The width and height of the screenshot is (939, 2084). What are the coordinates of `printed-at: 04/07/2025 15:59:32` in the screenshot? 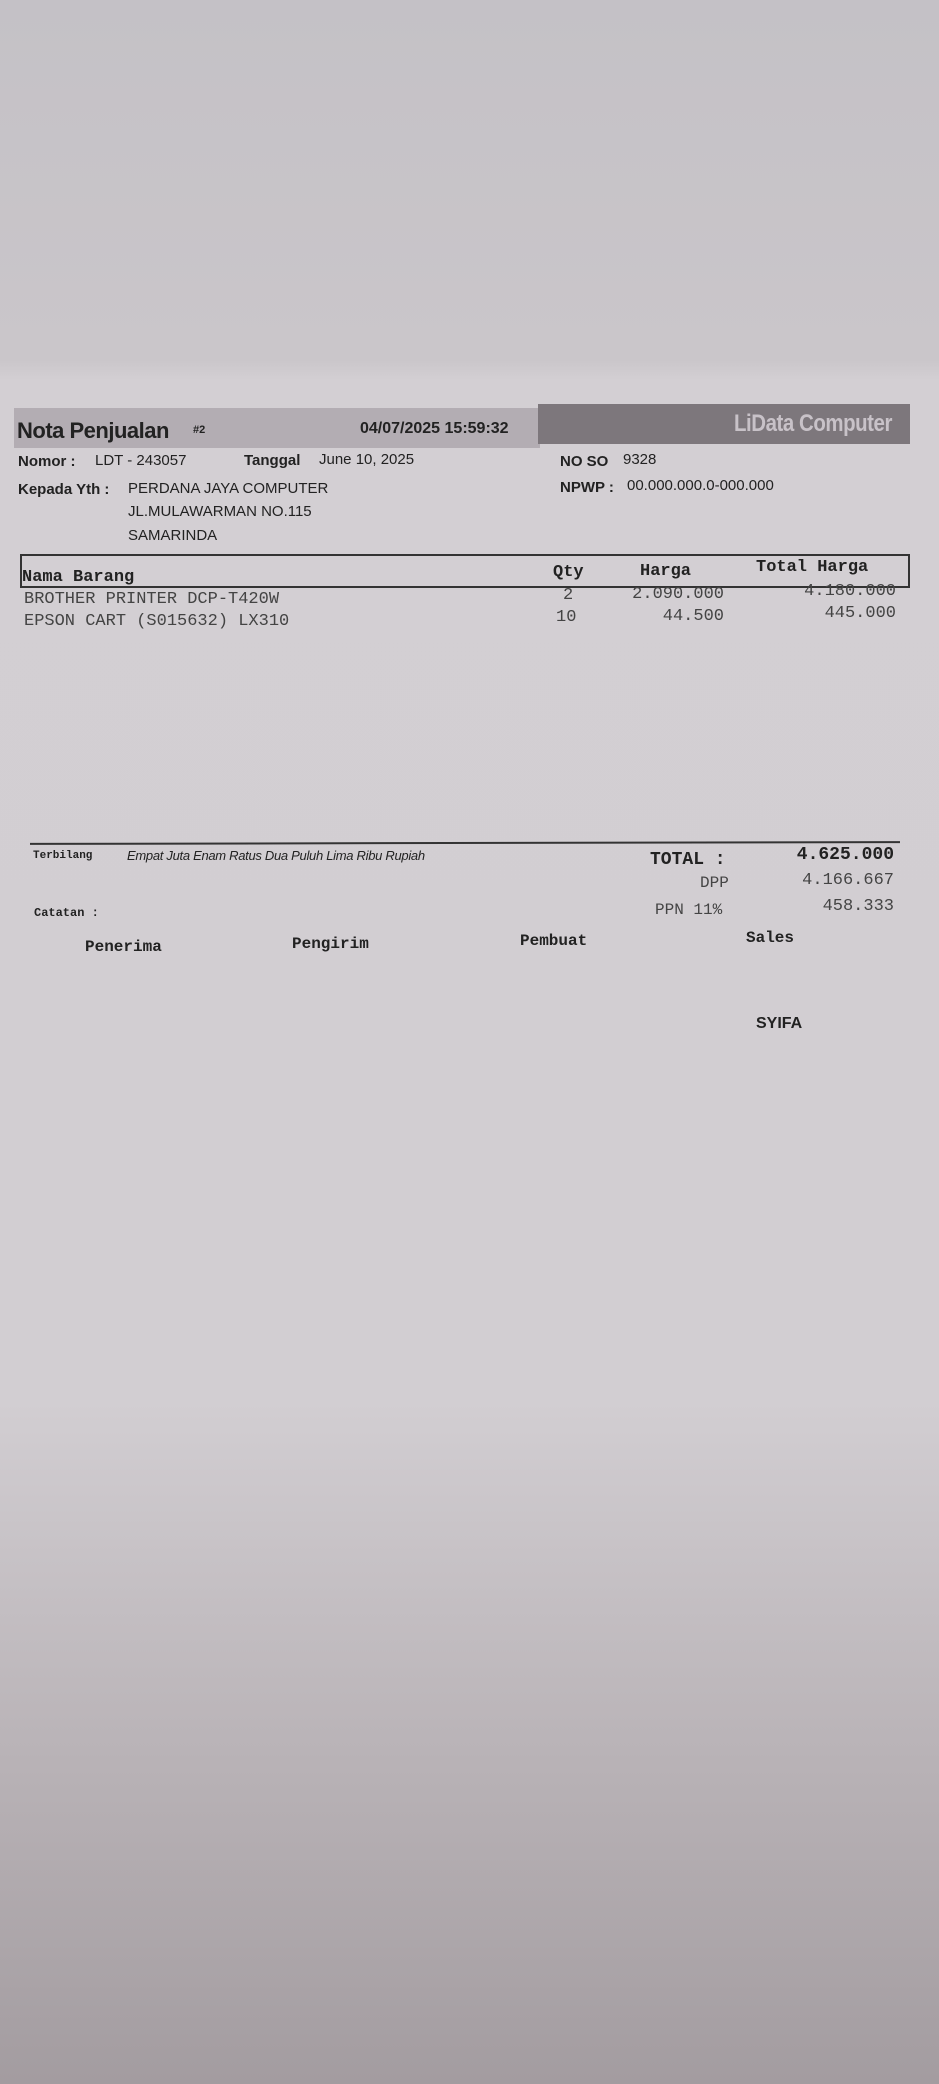 It's located at (434, 428).